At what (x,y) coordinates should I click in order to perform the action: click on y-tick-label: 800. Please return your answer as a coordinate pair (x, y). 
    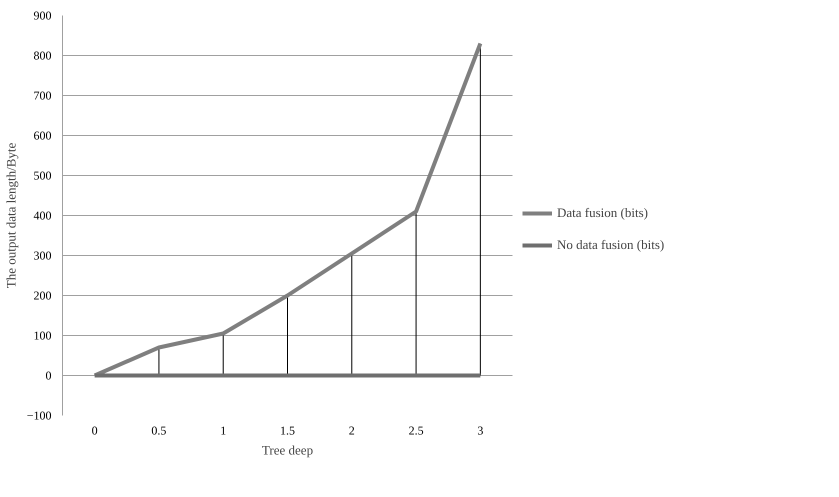
    Looking at the image, I should click on (43, 55).